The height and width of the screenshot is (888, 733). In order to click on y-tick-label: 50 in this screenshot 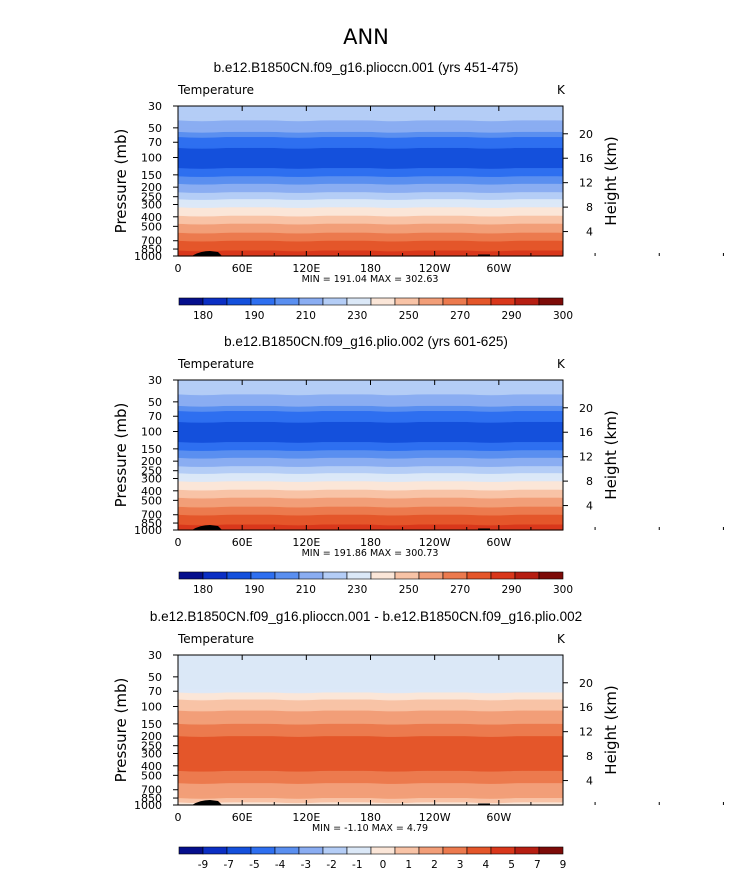, I will do `click(155, 402)`.